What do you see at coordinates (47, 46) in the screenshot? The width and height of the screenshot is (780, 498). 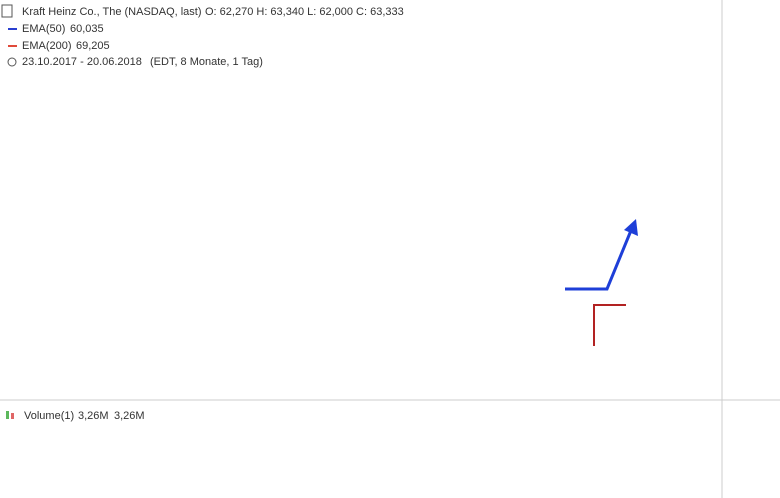 I see `legend-label: EMA(200)` at bounding box center [47, 46].